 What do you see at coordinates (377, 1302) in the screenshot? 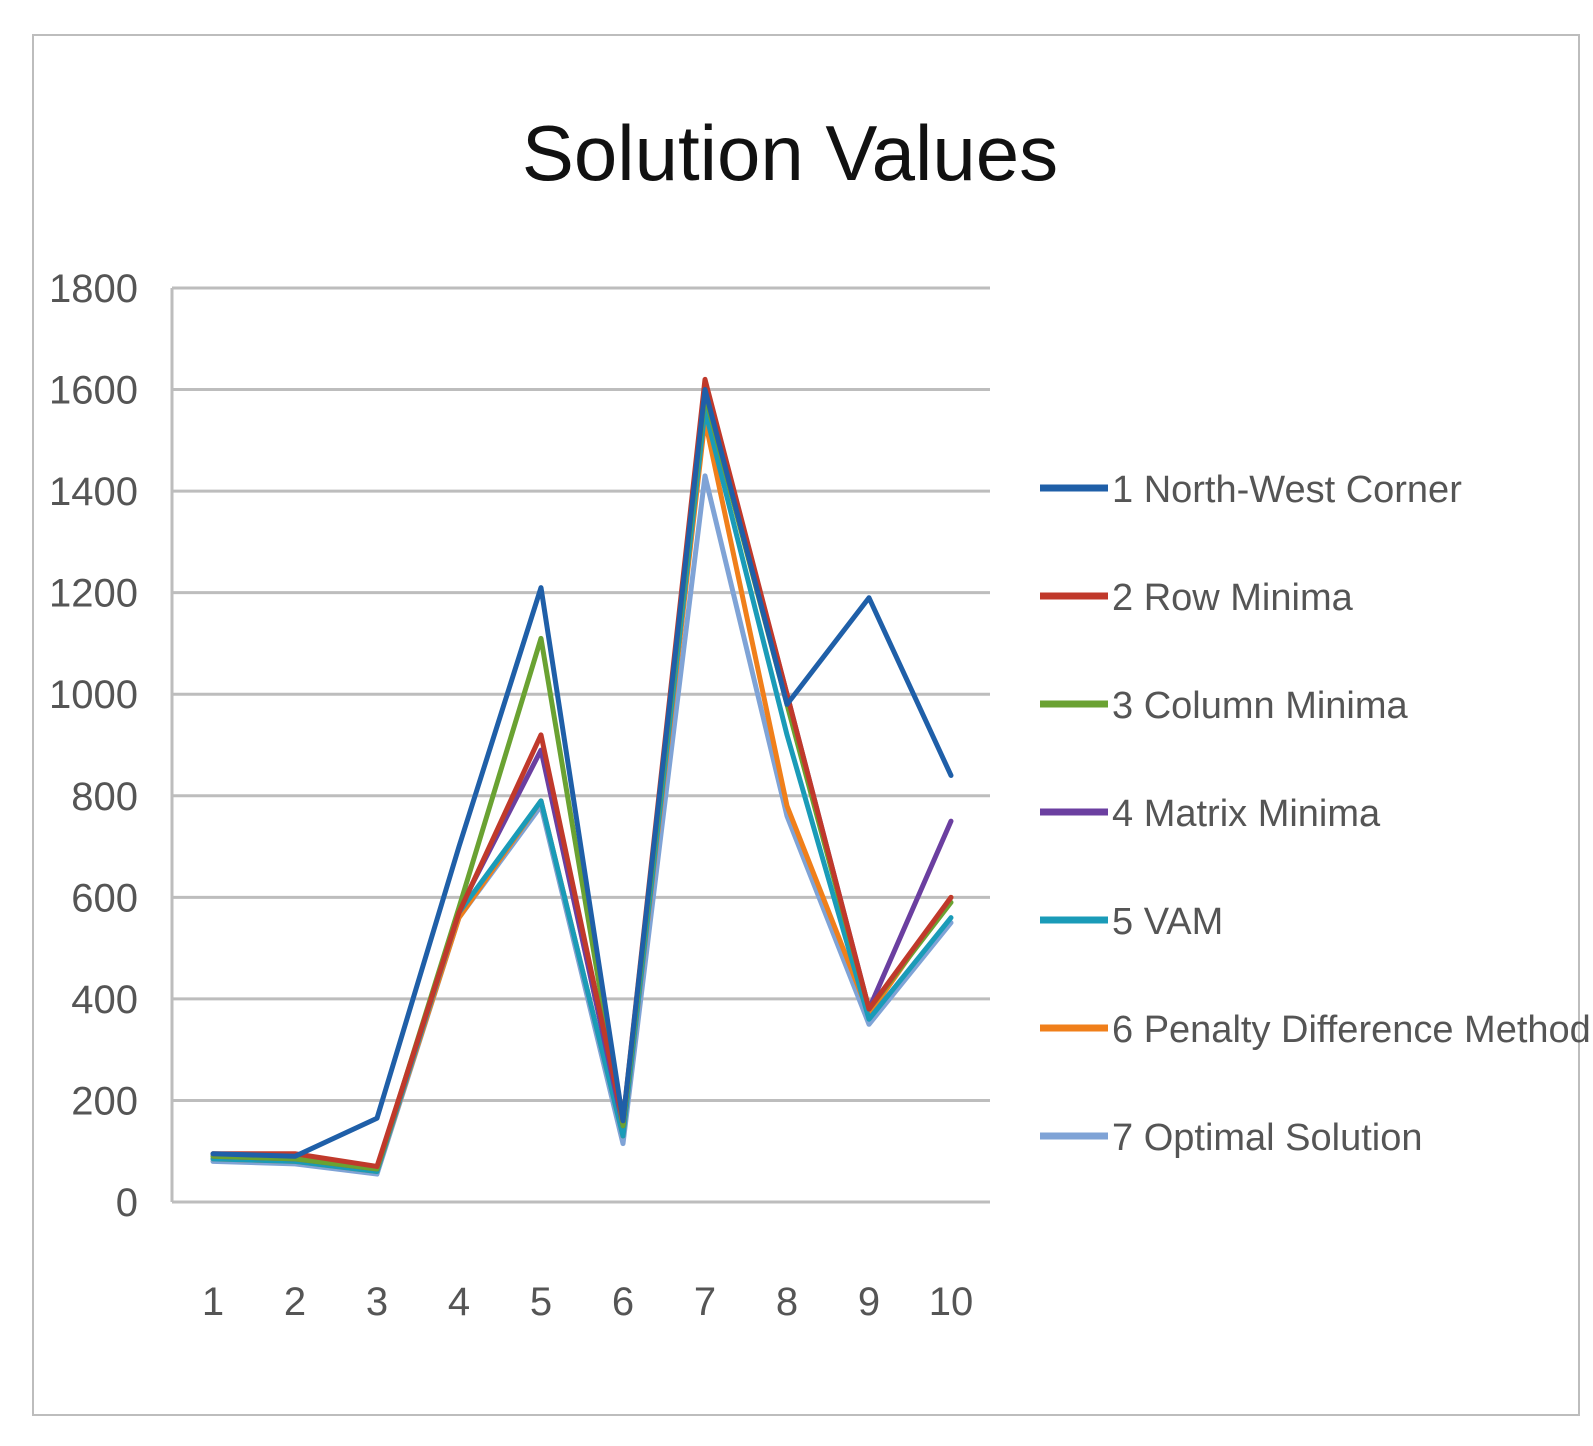
I see `x-tick-label: 3` at bounding box center [377, 1302].